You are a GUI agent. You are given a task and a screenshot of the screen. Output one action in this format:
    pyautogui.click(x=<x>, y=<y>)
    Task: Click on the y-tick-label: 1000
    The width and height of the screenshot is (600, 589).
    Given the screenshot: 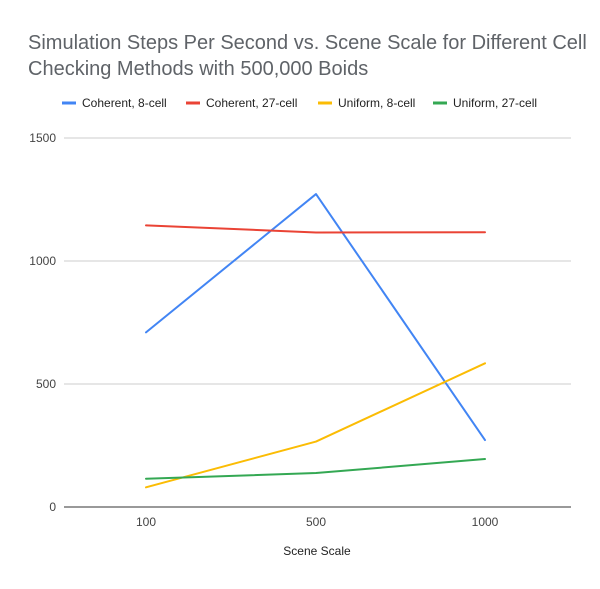 What is the action you would take?
    pyautogui.click(x=42, y=261)
    